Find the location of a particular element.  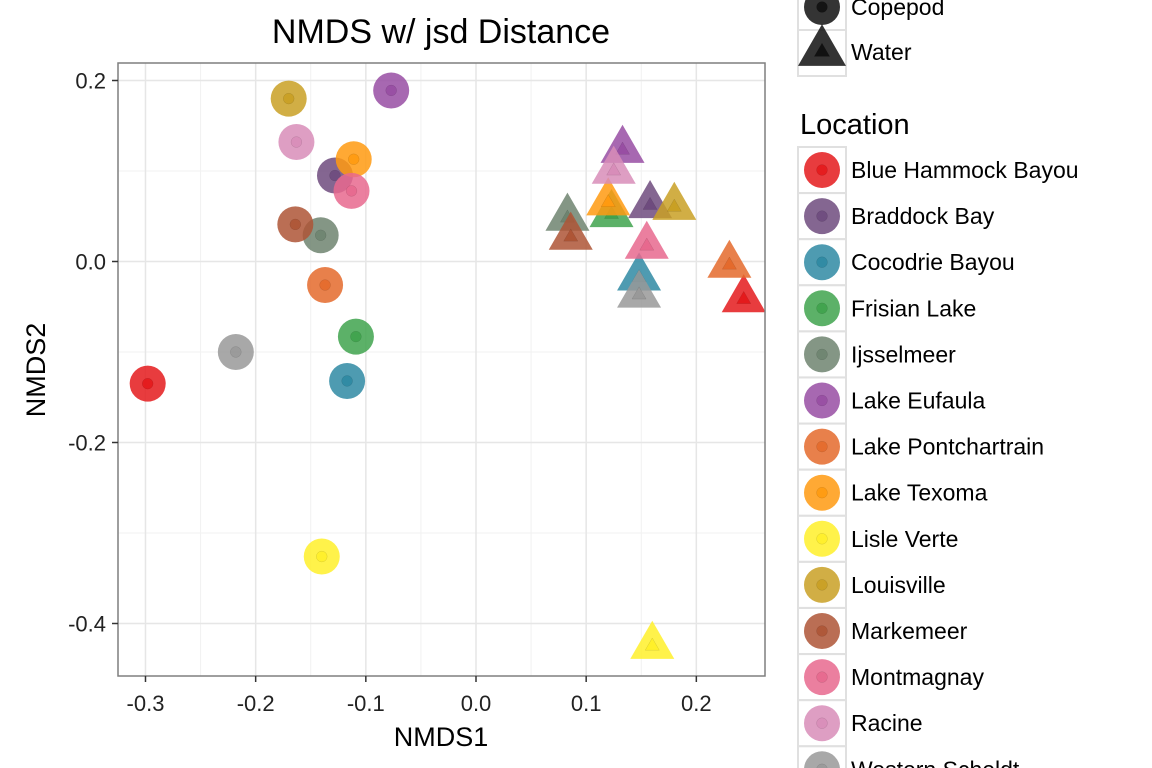

color-legend-label: Markemeer is located at coordinates (909, 631).